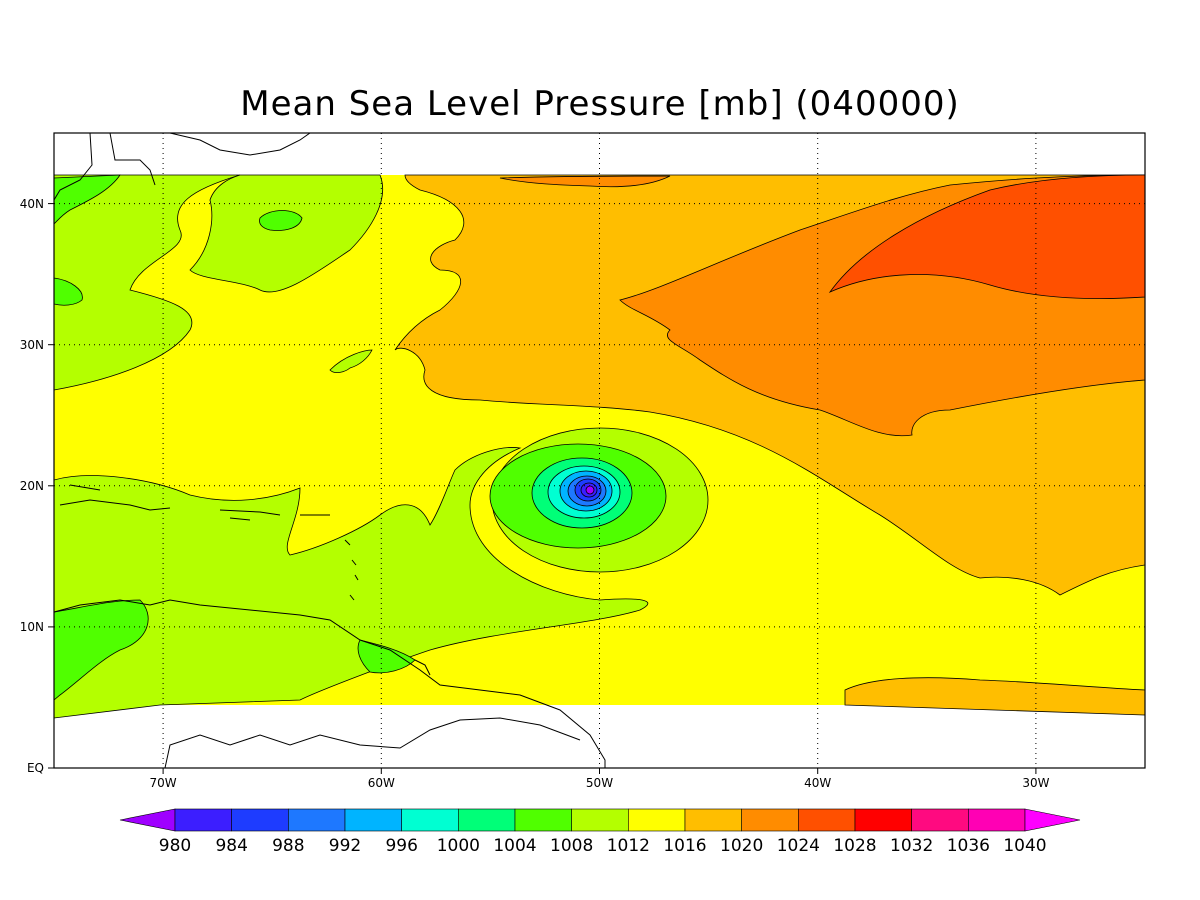 The width and height of the screenshot is (1200, 900). What do you see at coordinates (585, 181) in the screenshot?
I see `field-1020-north-strip` at bounding box center [585, 181].